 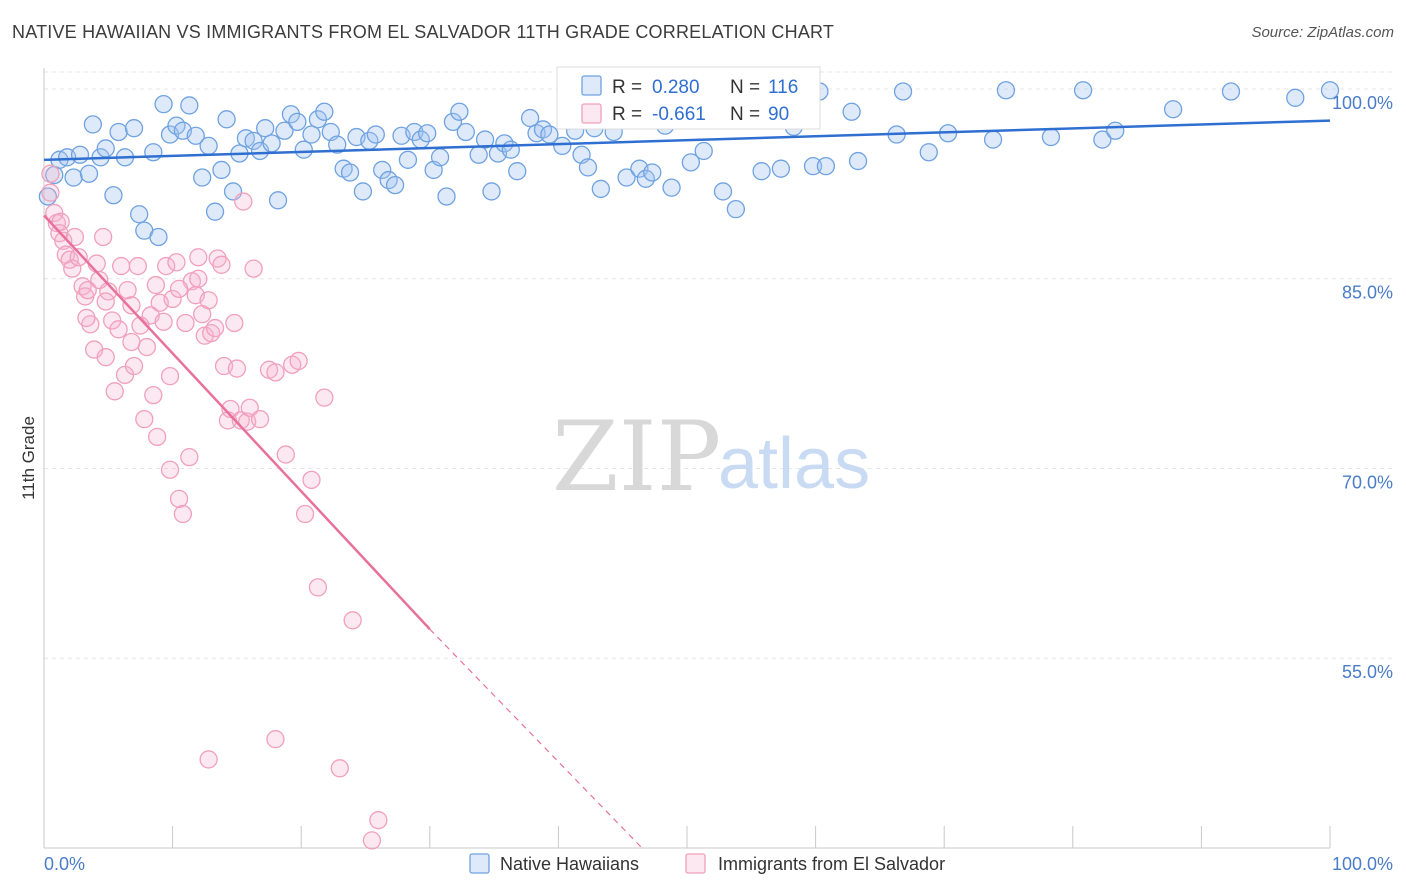 I want to click on y-tick-label: 55.0%, so click(x=1367, y=672).